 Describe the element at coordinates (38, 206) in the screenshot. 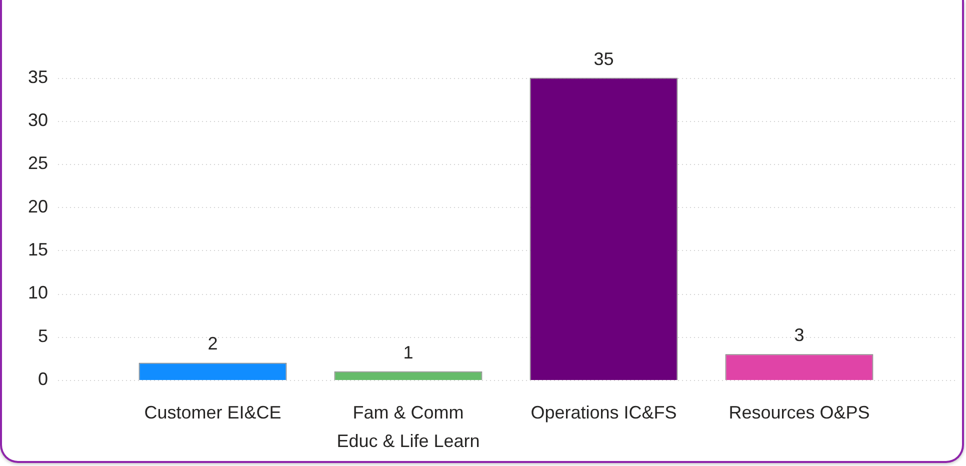

I see `y-tick-label: 20` at that location.